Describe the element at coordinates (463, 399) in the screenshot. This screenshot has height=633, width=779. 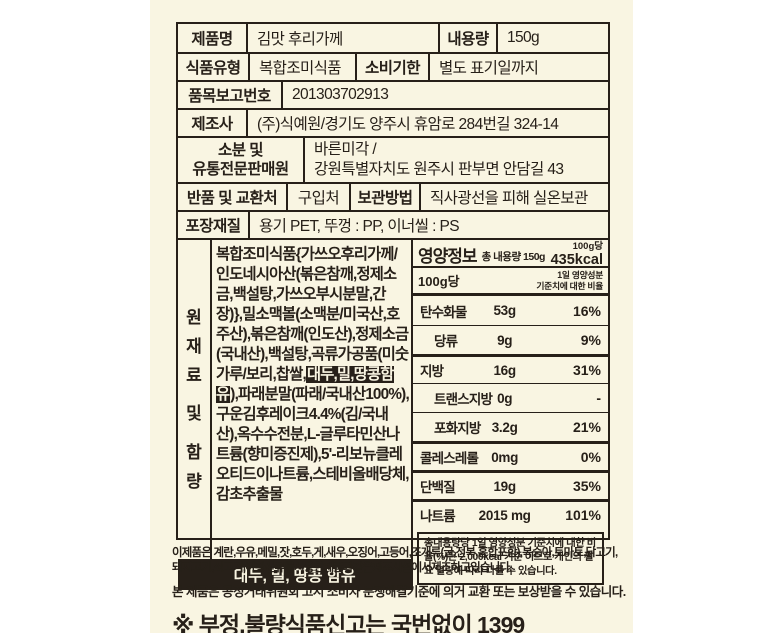
I see `nutrient-label: 트랜스지방` at that location.